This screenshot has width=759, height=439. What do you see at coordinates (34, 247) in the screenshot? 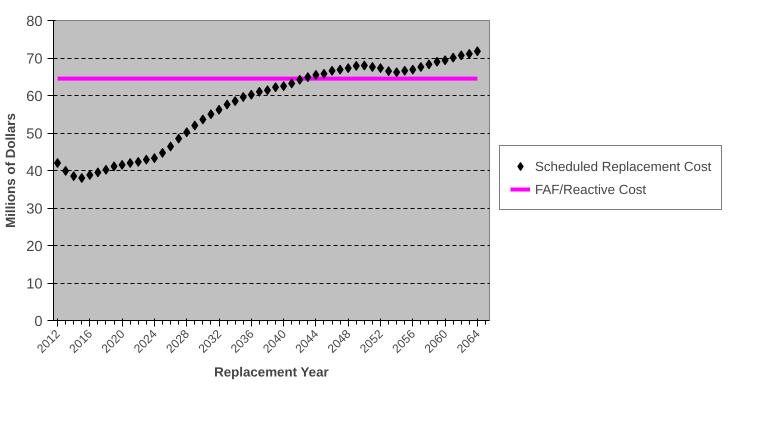
I see `y-tick-label: 20` at bounding box center [34, 247].